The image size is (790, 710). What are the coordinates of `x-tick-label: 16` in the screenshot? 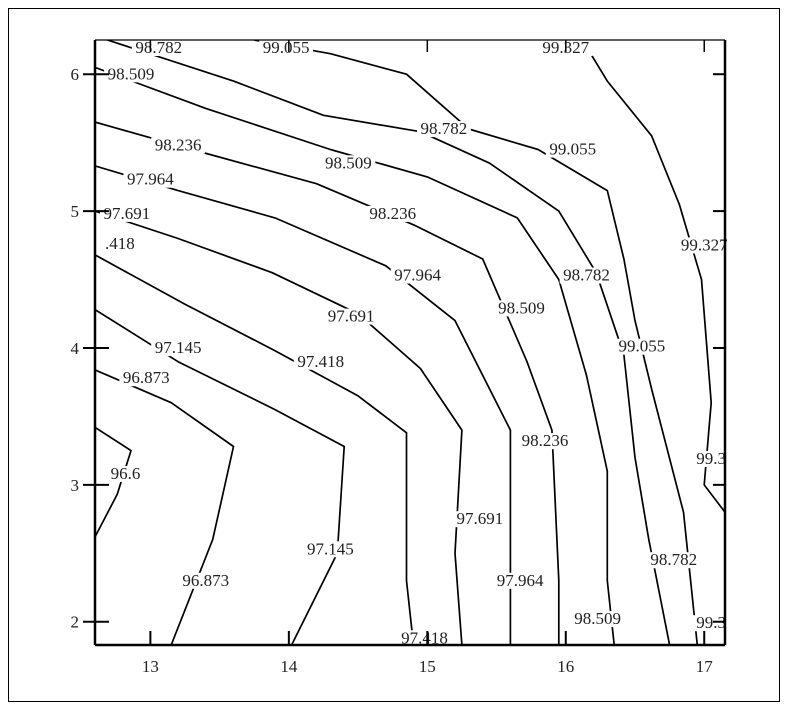 It's located at (565, 666).